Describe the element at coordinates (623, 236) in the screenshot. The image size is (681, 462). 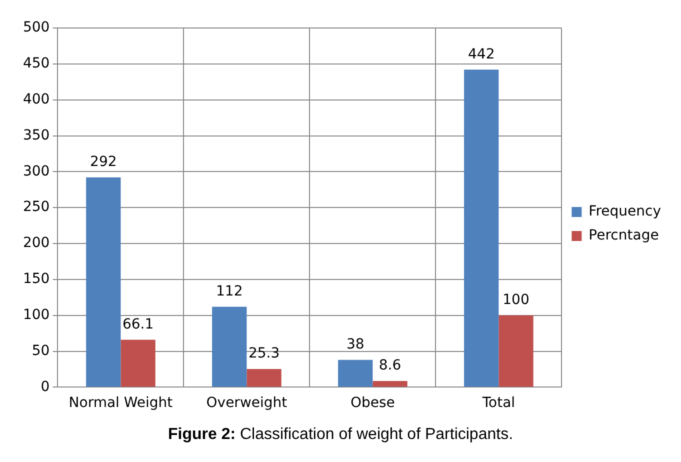
I see `legend-label: Percntage` at that location.